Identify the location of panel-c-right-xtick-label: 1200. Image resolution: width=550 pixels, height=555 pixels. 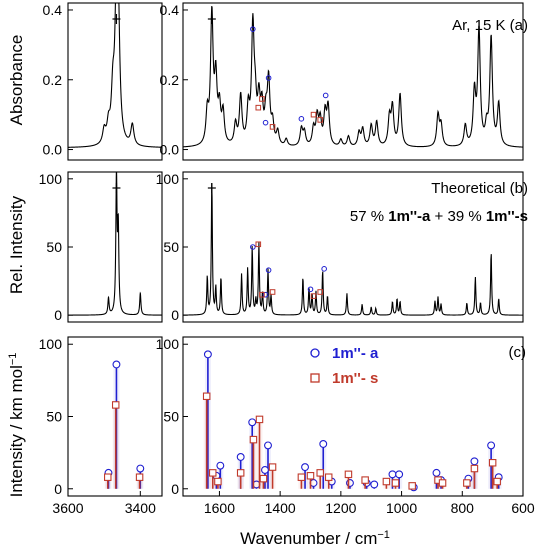
(340, 508).